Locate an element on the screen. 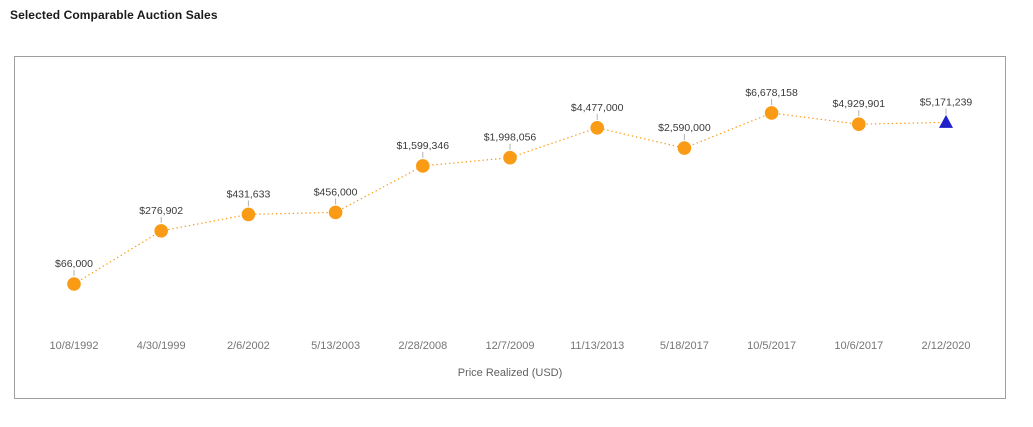 This screenshot has height=427, width=1033. value-label: $6,678,158 is located at coordinates (771, 93).